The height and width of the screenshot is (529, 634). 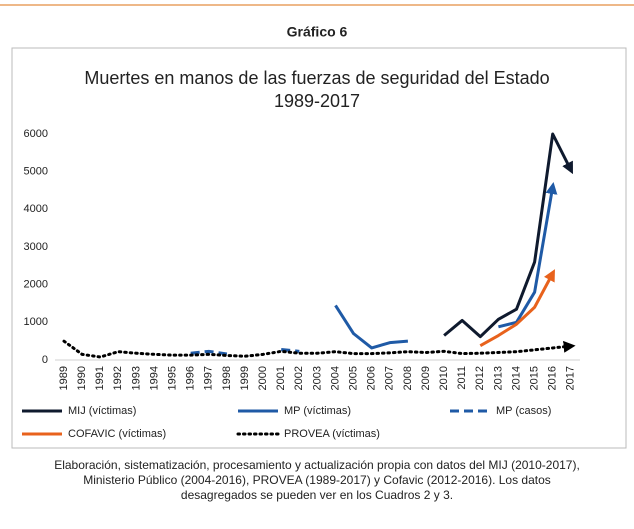 I want to click on x-tick-label: 2004, so click(x=335, y=378).